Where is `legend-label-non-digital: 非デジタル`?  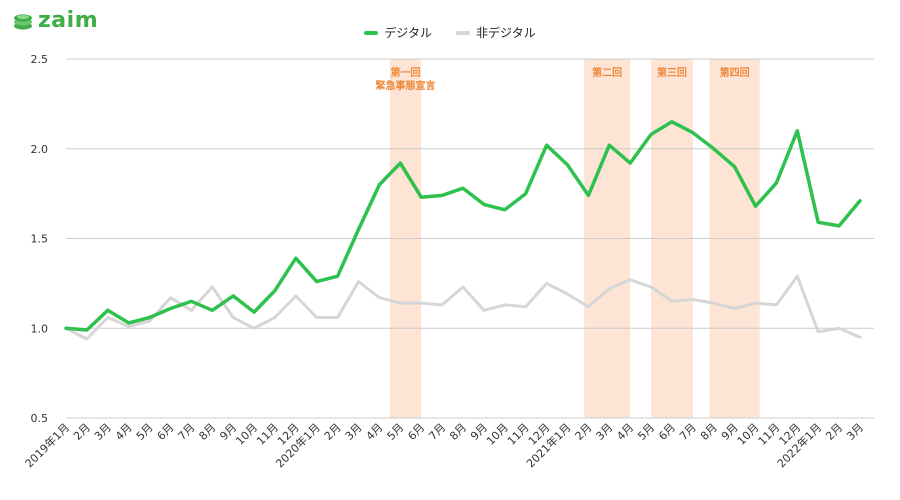
legend-label-non-digital: 非デジタル is located at coordinates (506, 33).